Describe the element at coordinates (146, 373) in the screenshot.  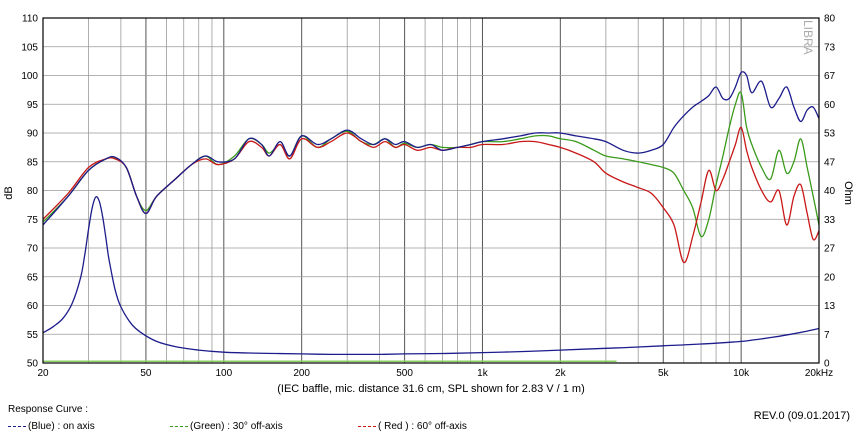
I see `x-tick-label: 50` at that location.